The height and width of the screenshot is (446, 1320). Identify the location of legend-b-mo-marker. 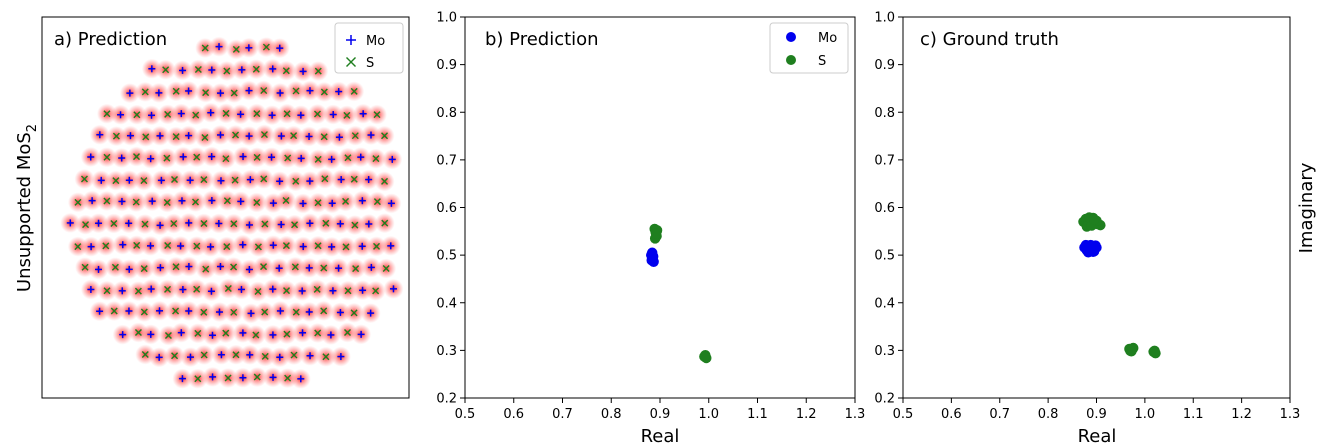
(791, 37).